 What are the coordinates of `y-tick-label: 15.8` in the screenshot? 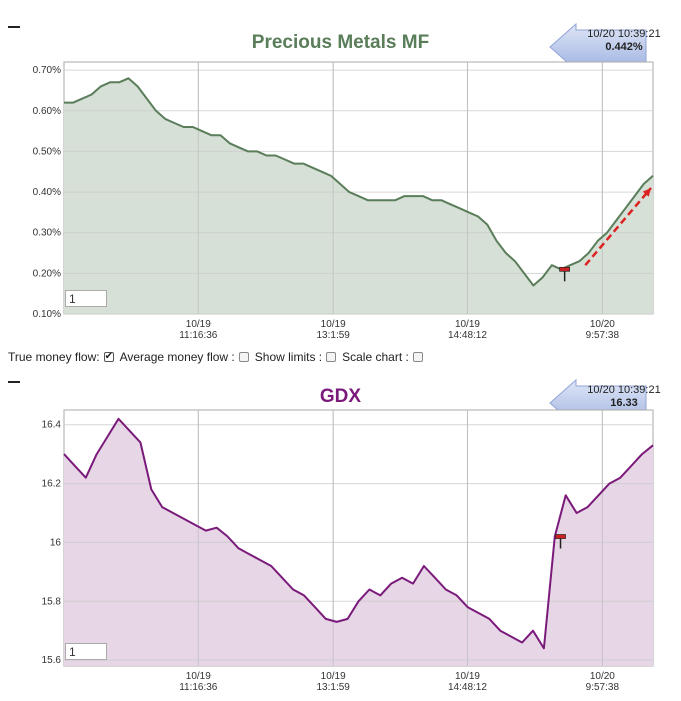 It's located at (52, 601).